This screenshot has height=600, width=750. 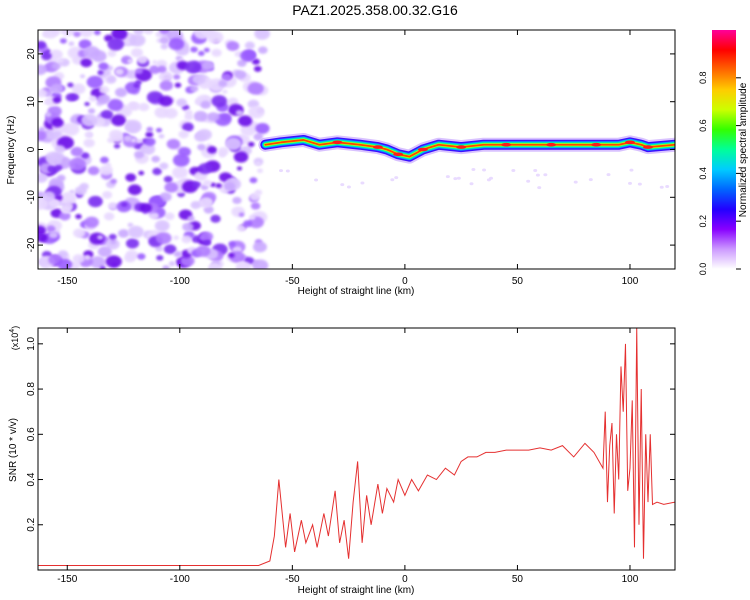 I want to click on colorbar-axis: 0.0 0.2 0.4 0.6 0.8, so click(x=719, y=173).